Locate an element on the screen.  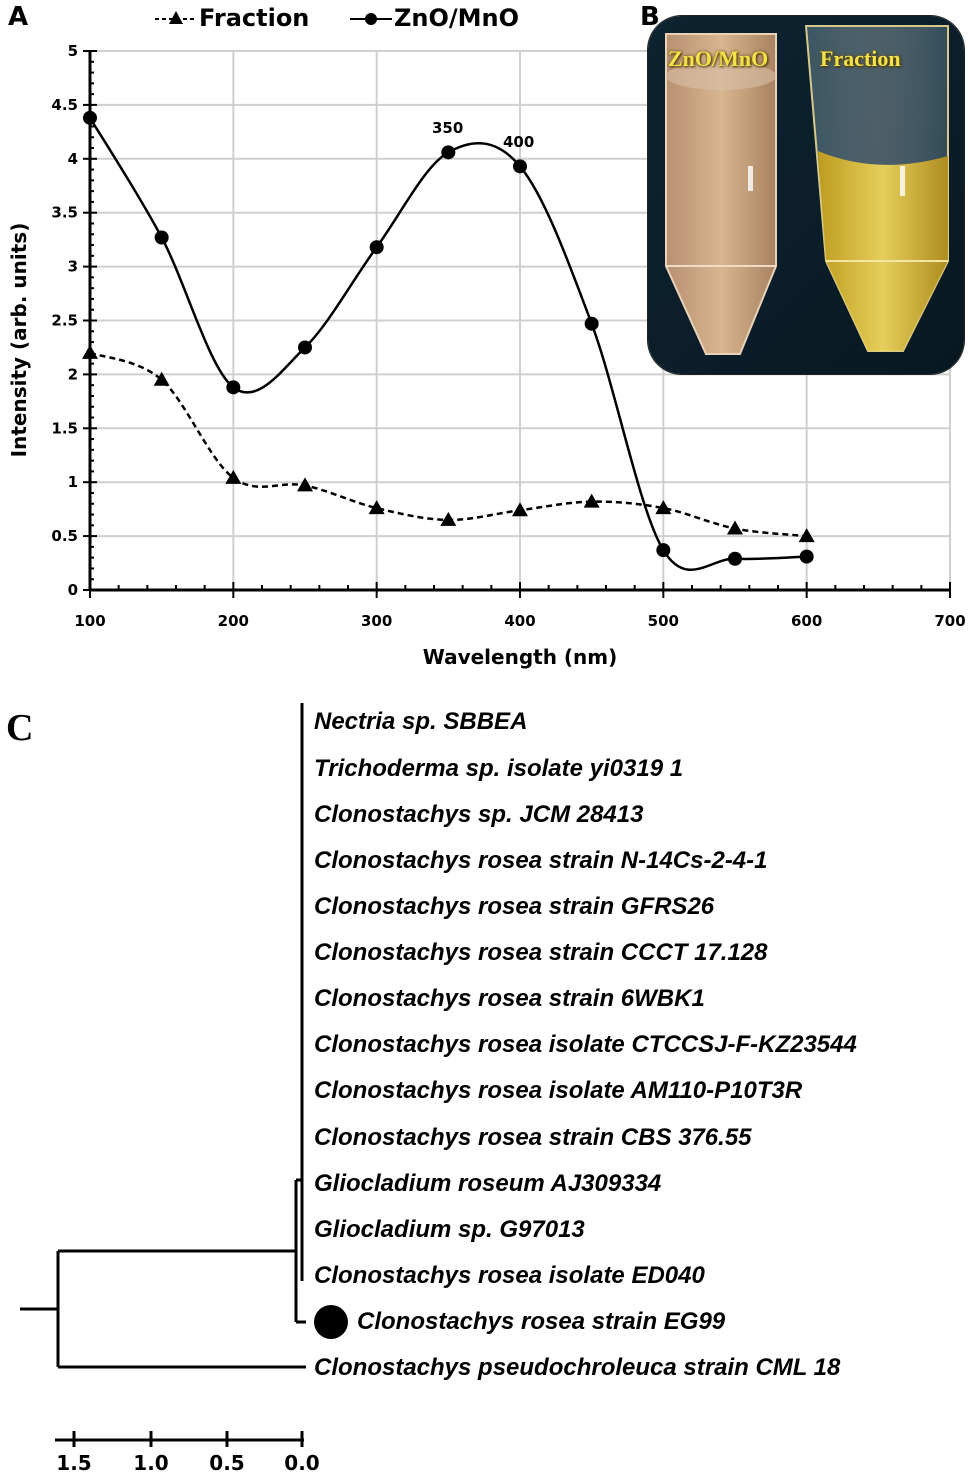
taxon-label: Gliocladium sp. G97013 is located at coordinates (449, 1229).